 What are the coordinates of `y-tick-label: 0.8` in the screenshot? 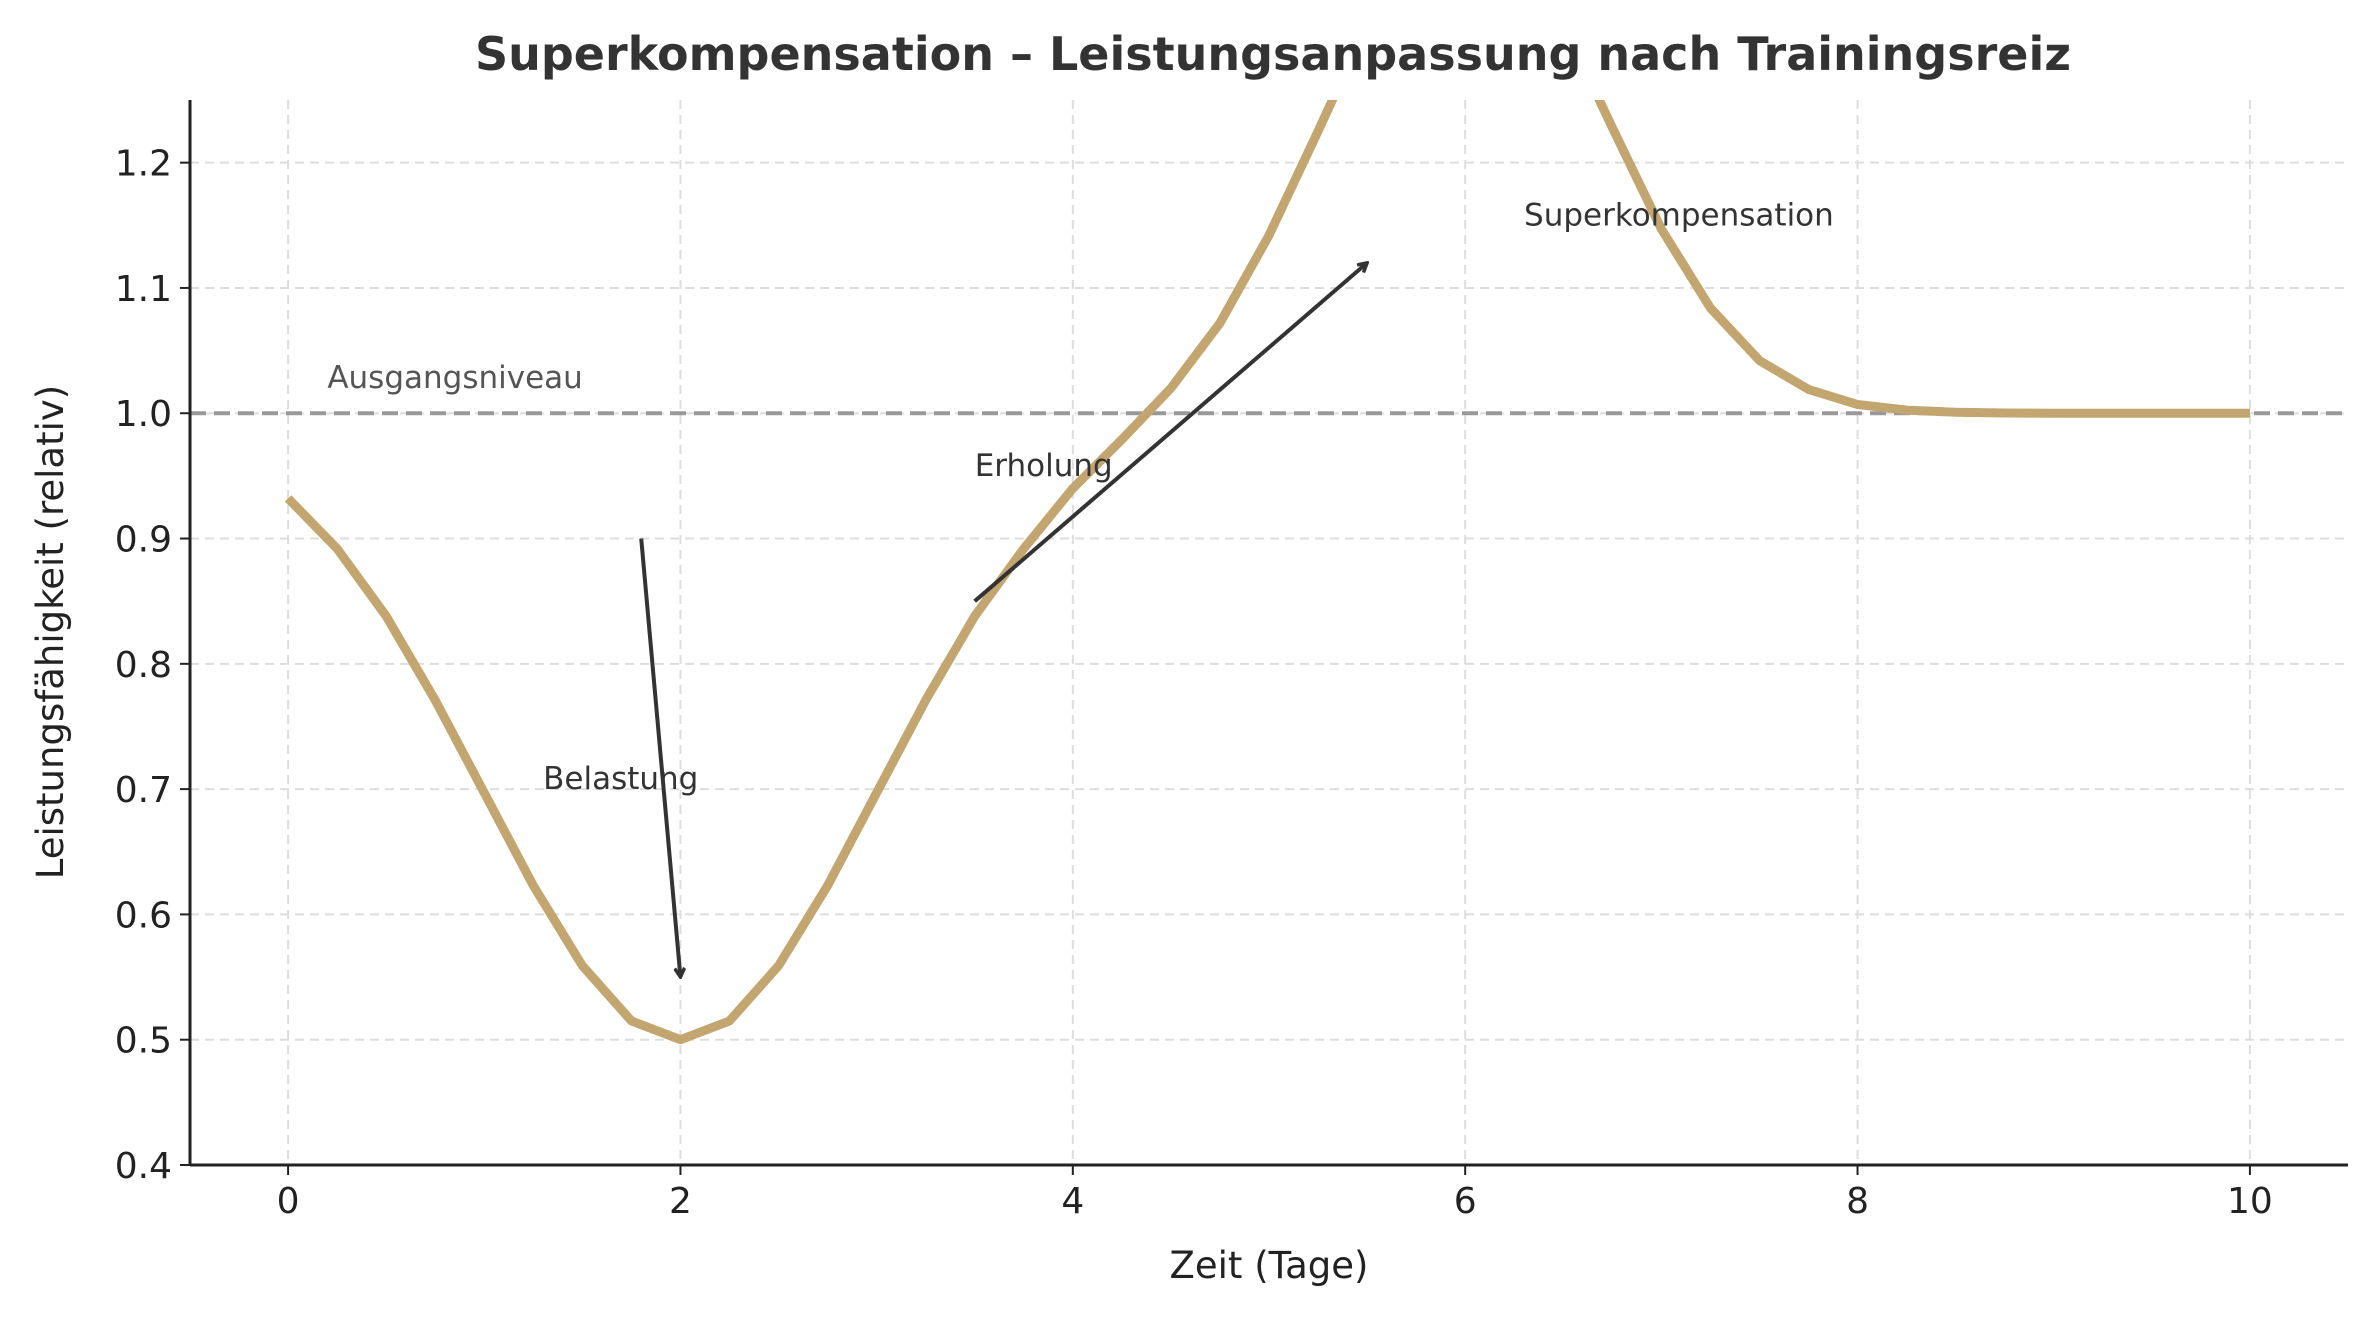 It's located at (143, 665).